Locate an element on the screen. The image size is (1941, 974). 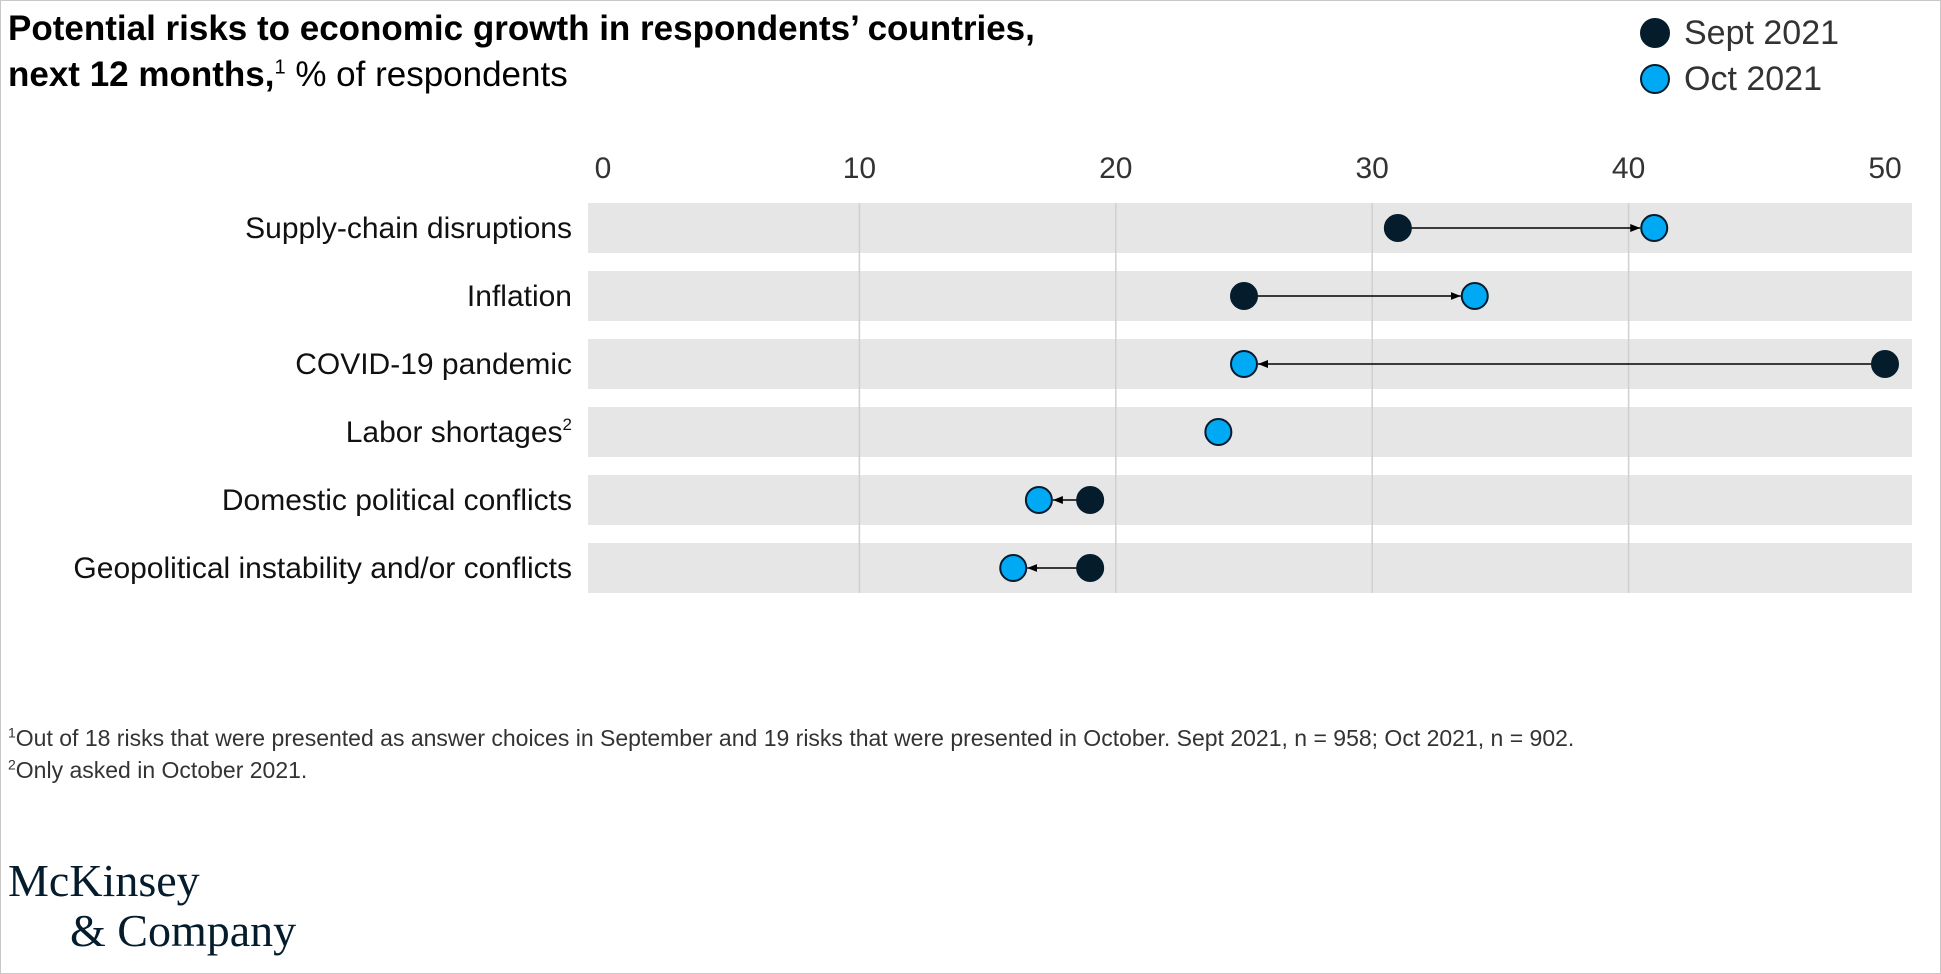
legend: Sept 2021 Oct 2021 is located at coordinates (1739, 56).